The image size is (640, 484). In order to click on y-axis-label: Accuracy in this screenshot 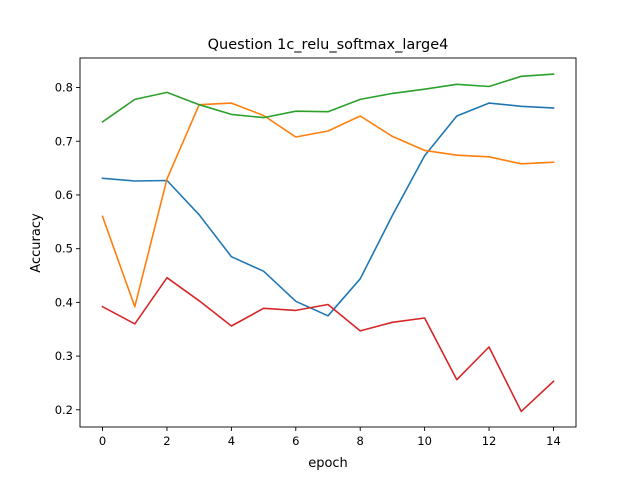, I will do `click(36, 243)`.